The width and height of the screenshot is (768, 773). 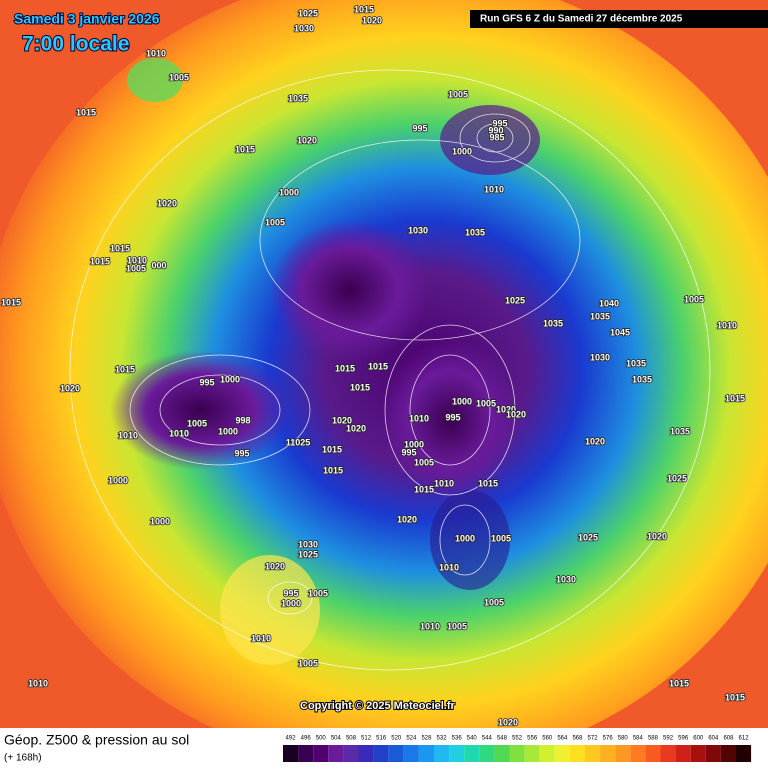 What do you see at coordinates (200, 410) in the screenshot?
I see `low-area` at bounding box center [200, 410].